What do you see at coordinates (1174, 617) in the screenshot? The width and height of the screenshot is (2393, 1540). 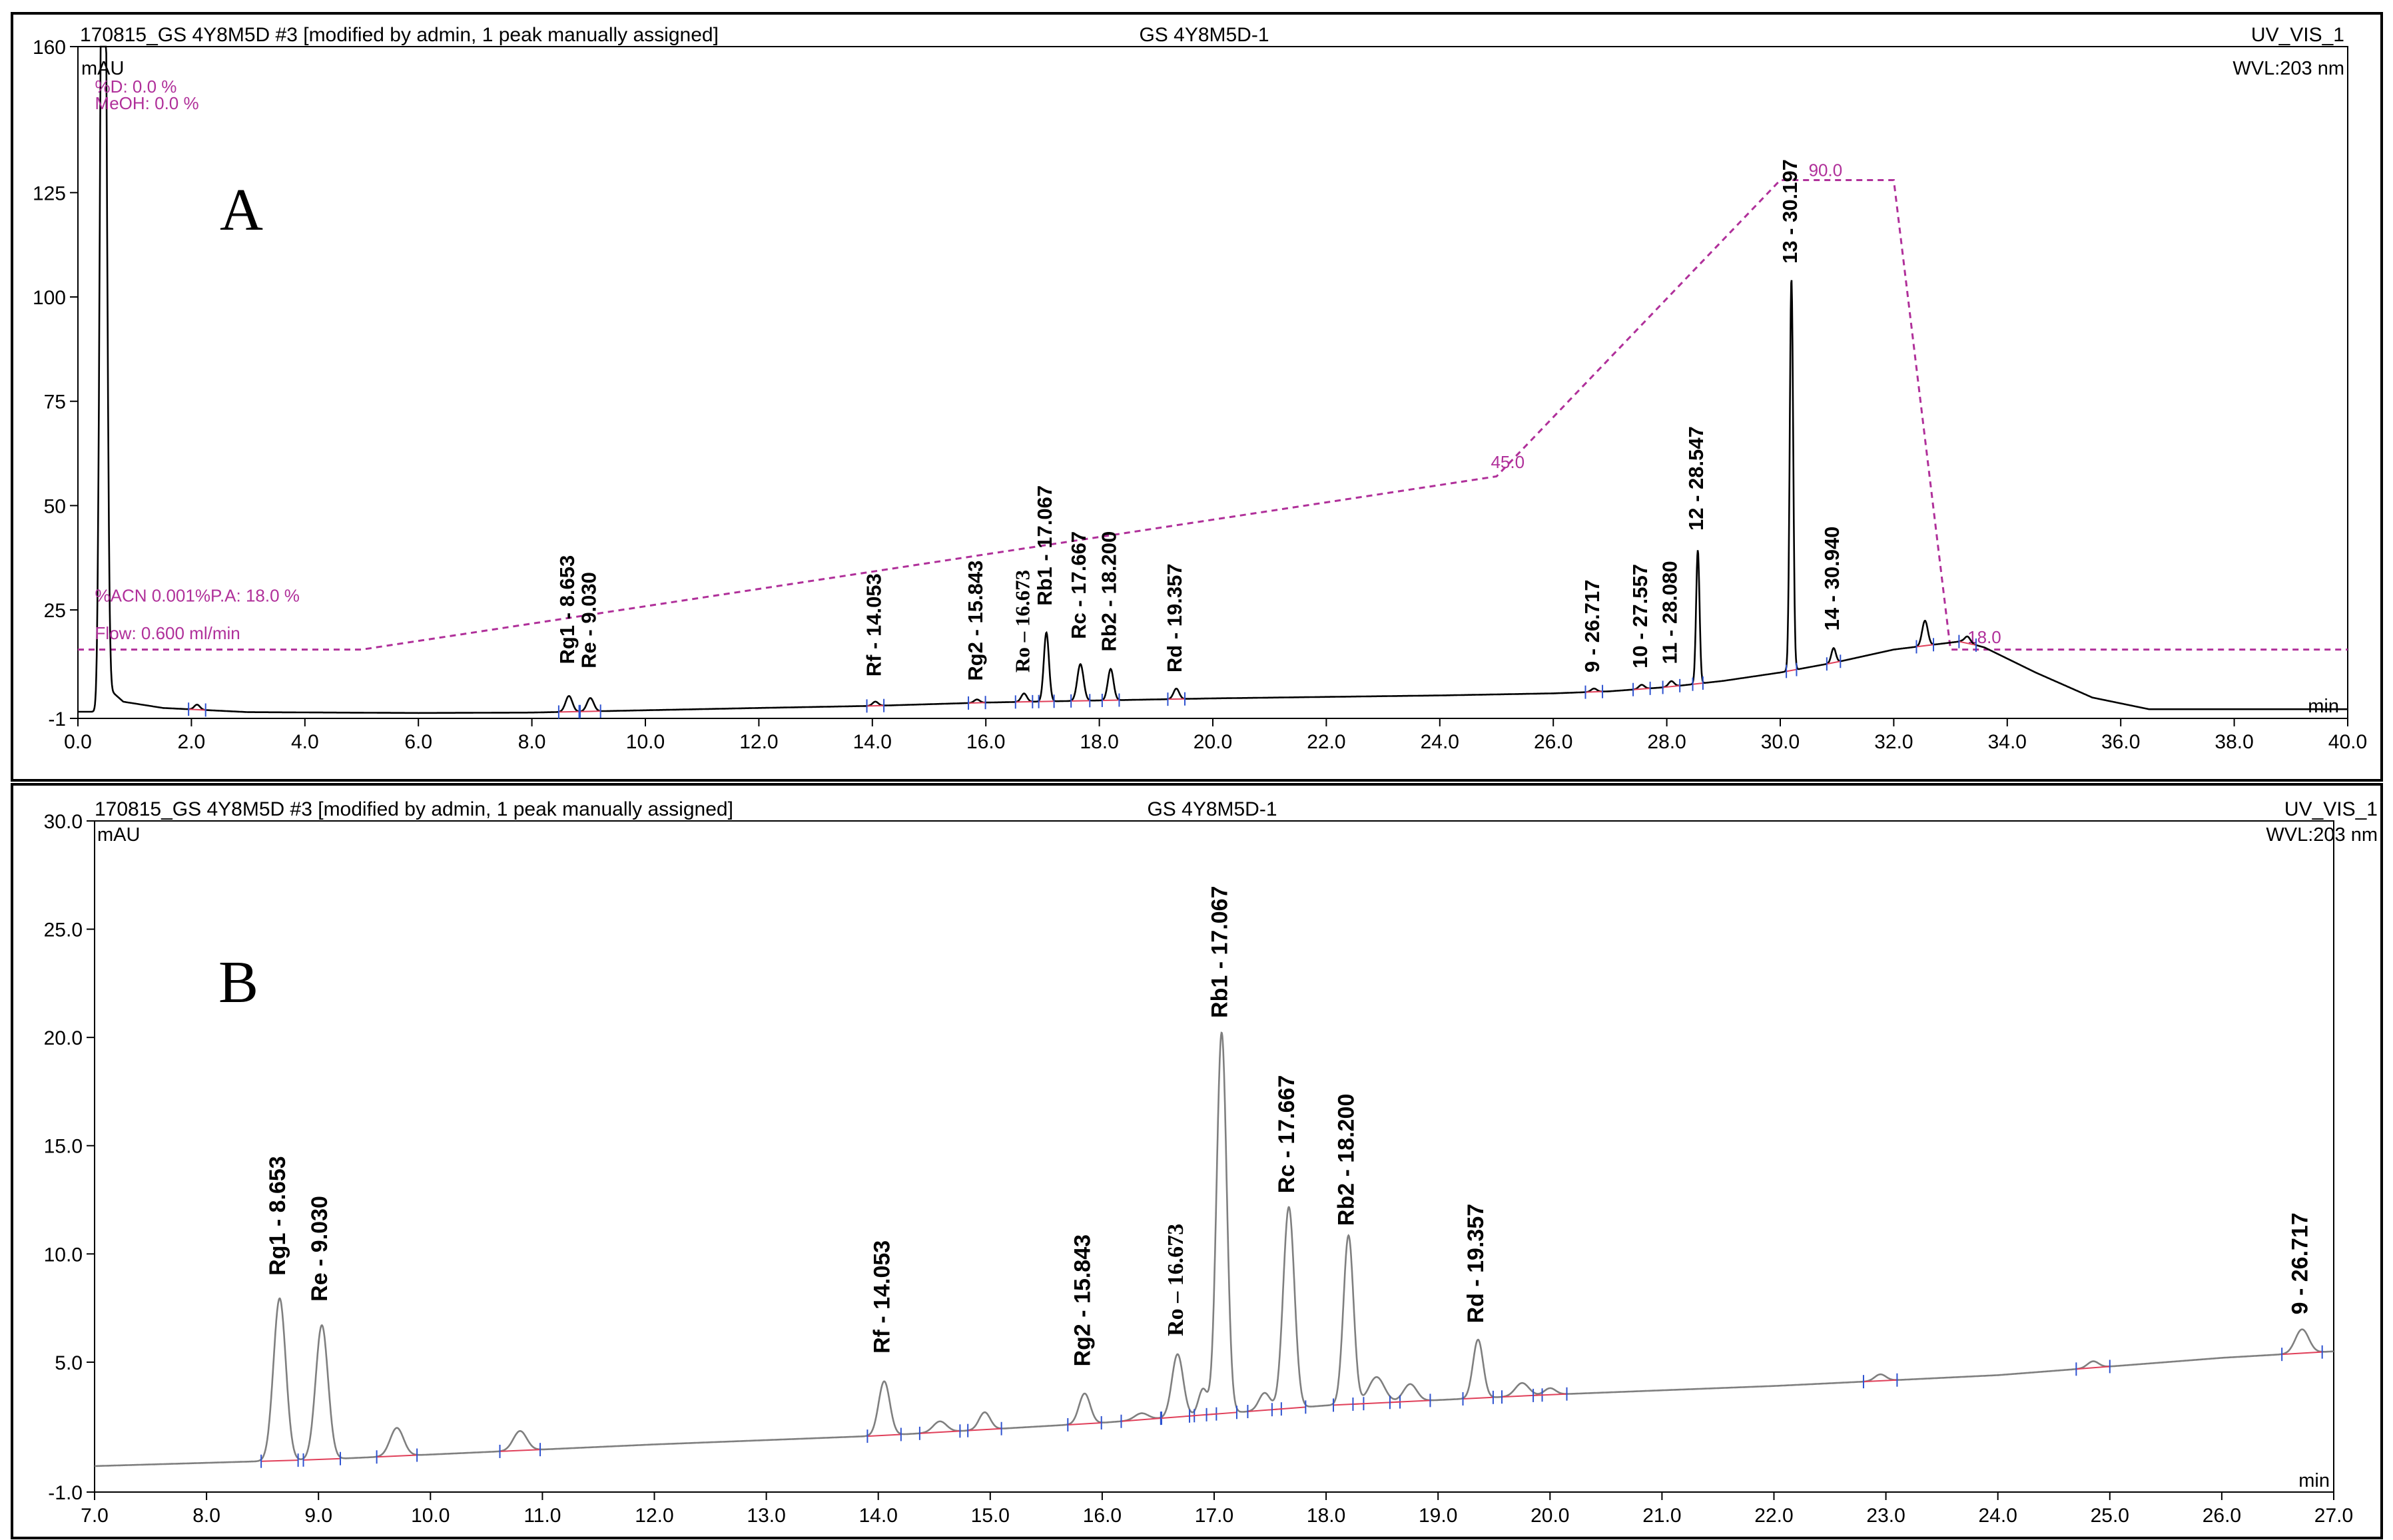 I see `a-peak-label: Rd - 19.357` at bounding box center [1174, 617].